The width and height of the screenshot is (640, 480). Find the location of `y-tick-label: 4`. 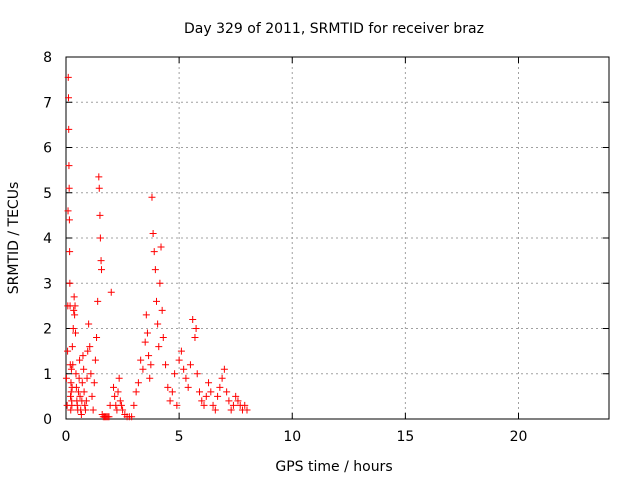

y-tick-label: 4 is located at coordinates (47, 239).